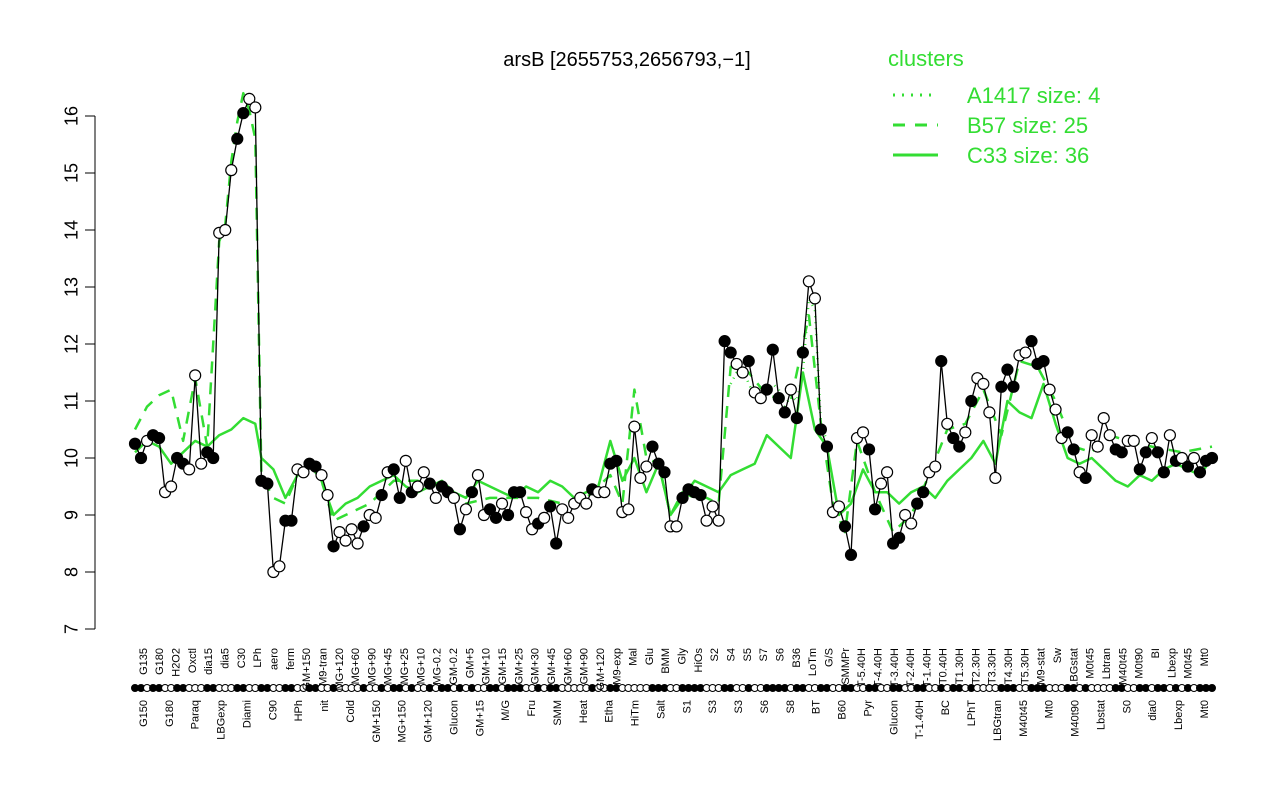 This screenshot has width=1280, height=800. I want to click on x-category-label: MG+60, so click(356, 666).